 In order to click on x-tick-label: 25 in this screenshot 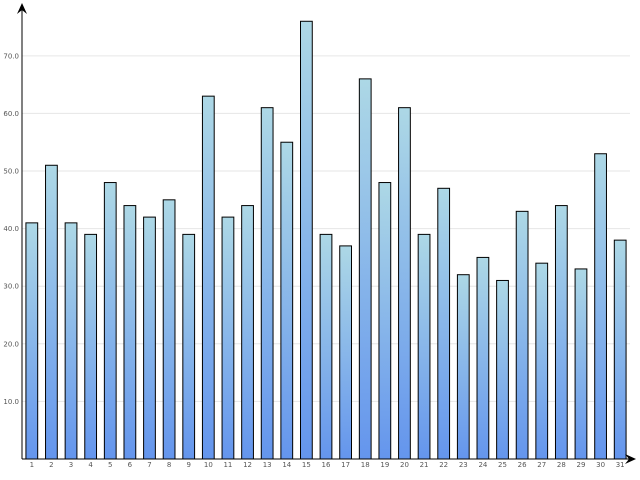, I will do `click(502, 465)`.